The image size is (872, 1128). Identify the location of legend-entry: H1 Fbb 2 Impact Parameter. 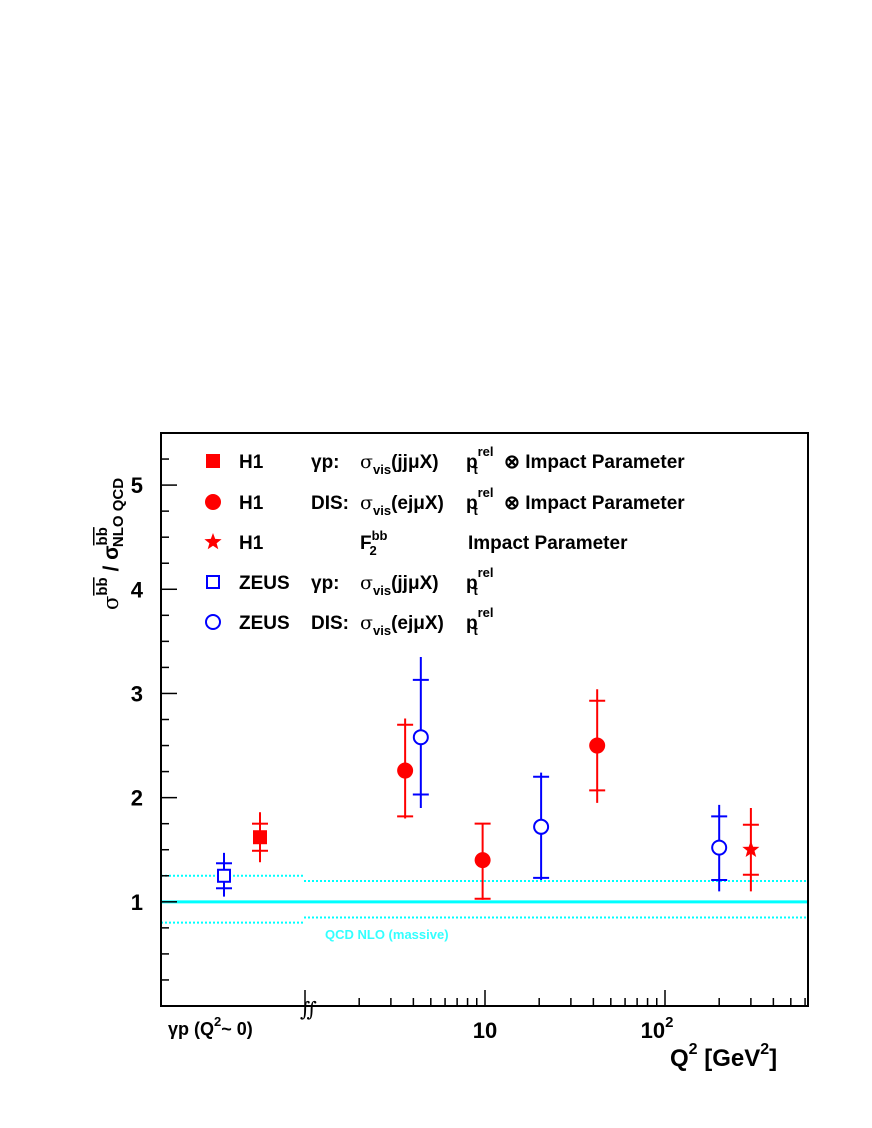
(416, 543).